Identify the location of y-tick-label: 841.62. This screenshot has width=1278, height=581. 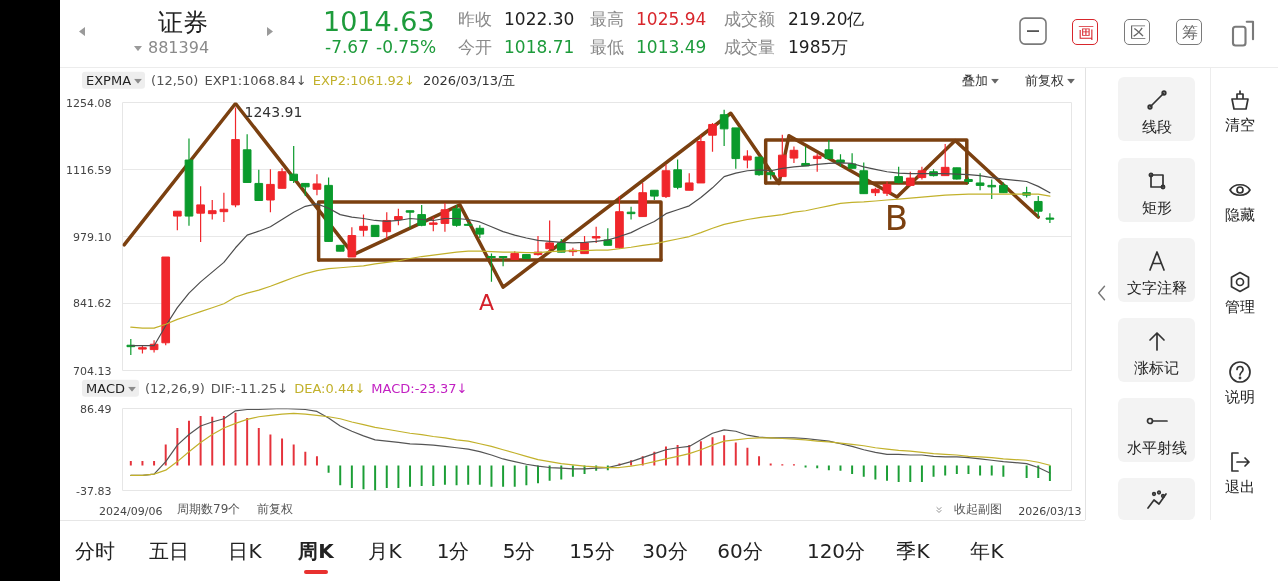
(92, 304).